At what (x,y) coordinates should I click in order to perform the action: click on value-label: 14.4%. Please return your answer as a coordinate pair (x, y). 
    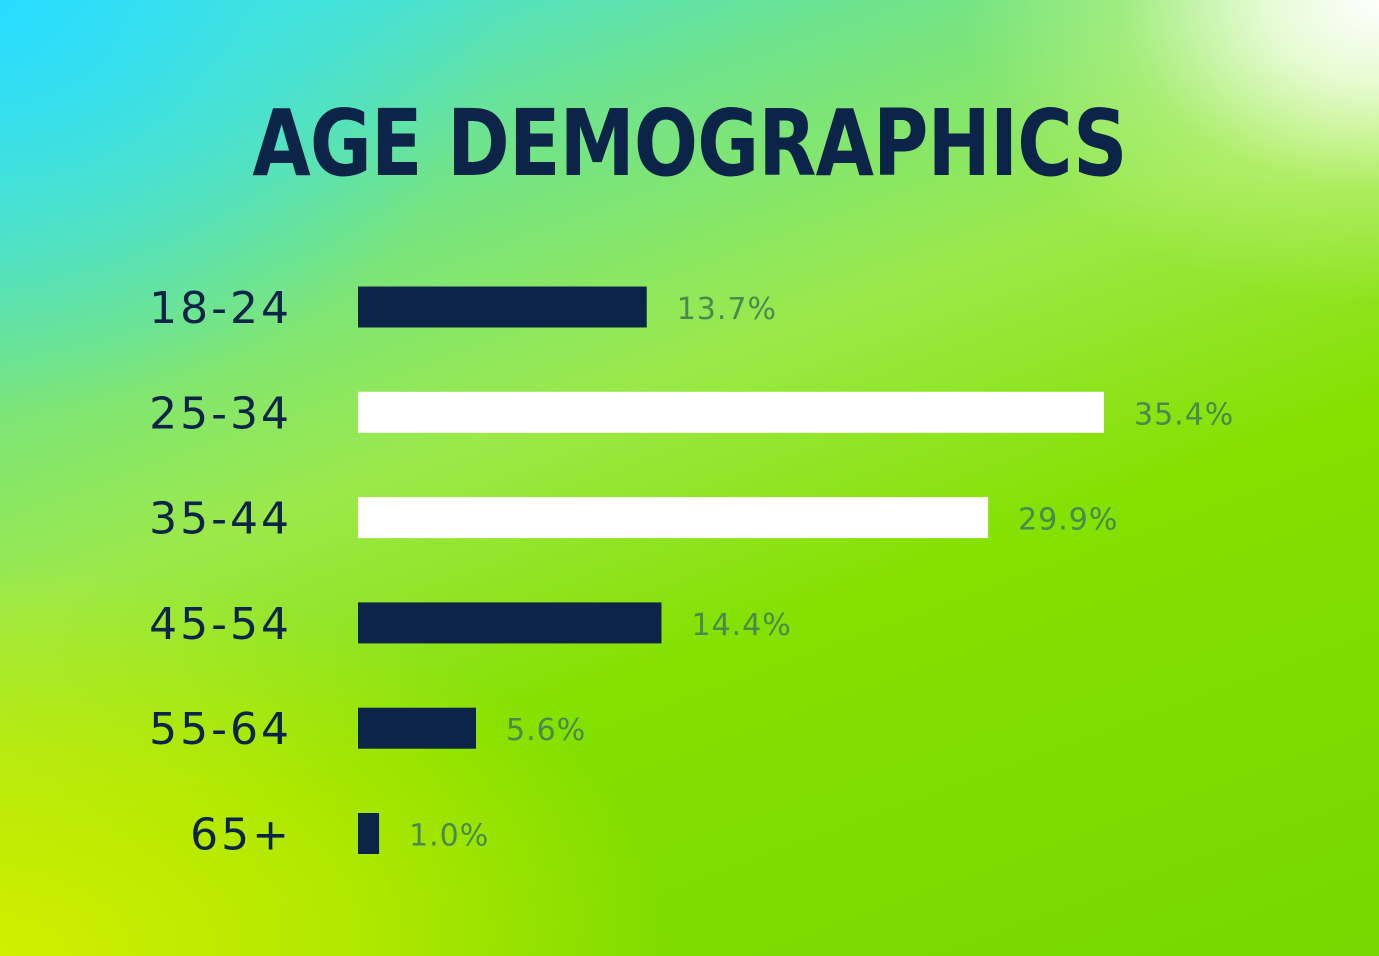
    Looking at the image, I should click on (741, 625).